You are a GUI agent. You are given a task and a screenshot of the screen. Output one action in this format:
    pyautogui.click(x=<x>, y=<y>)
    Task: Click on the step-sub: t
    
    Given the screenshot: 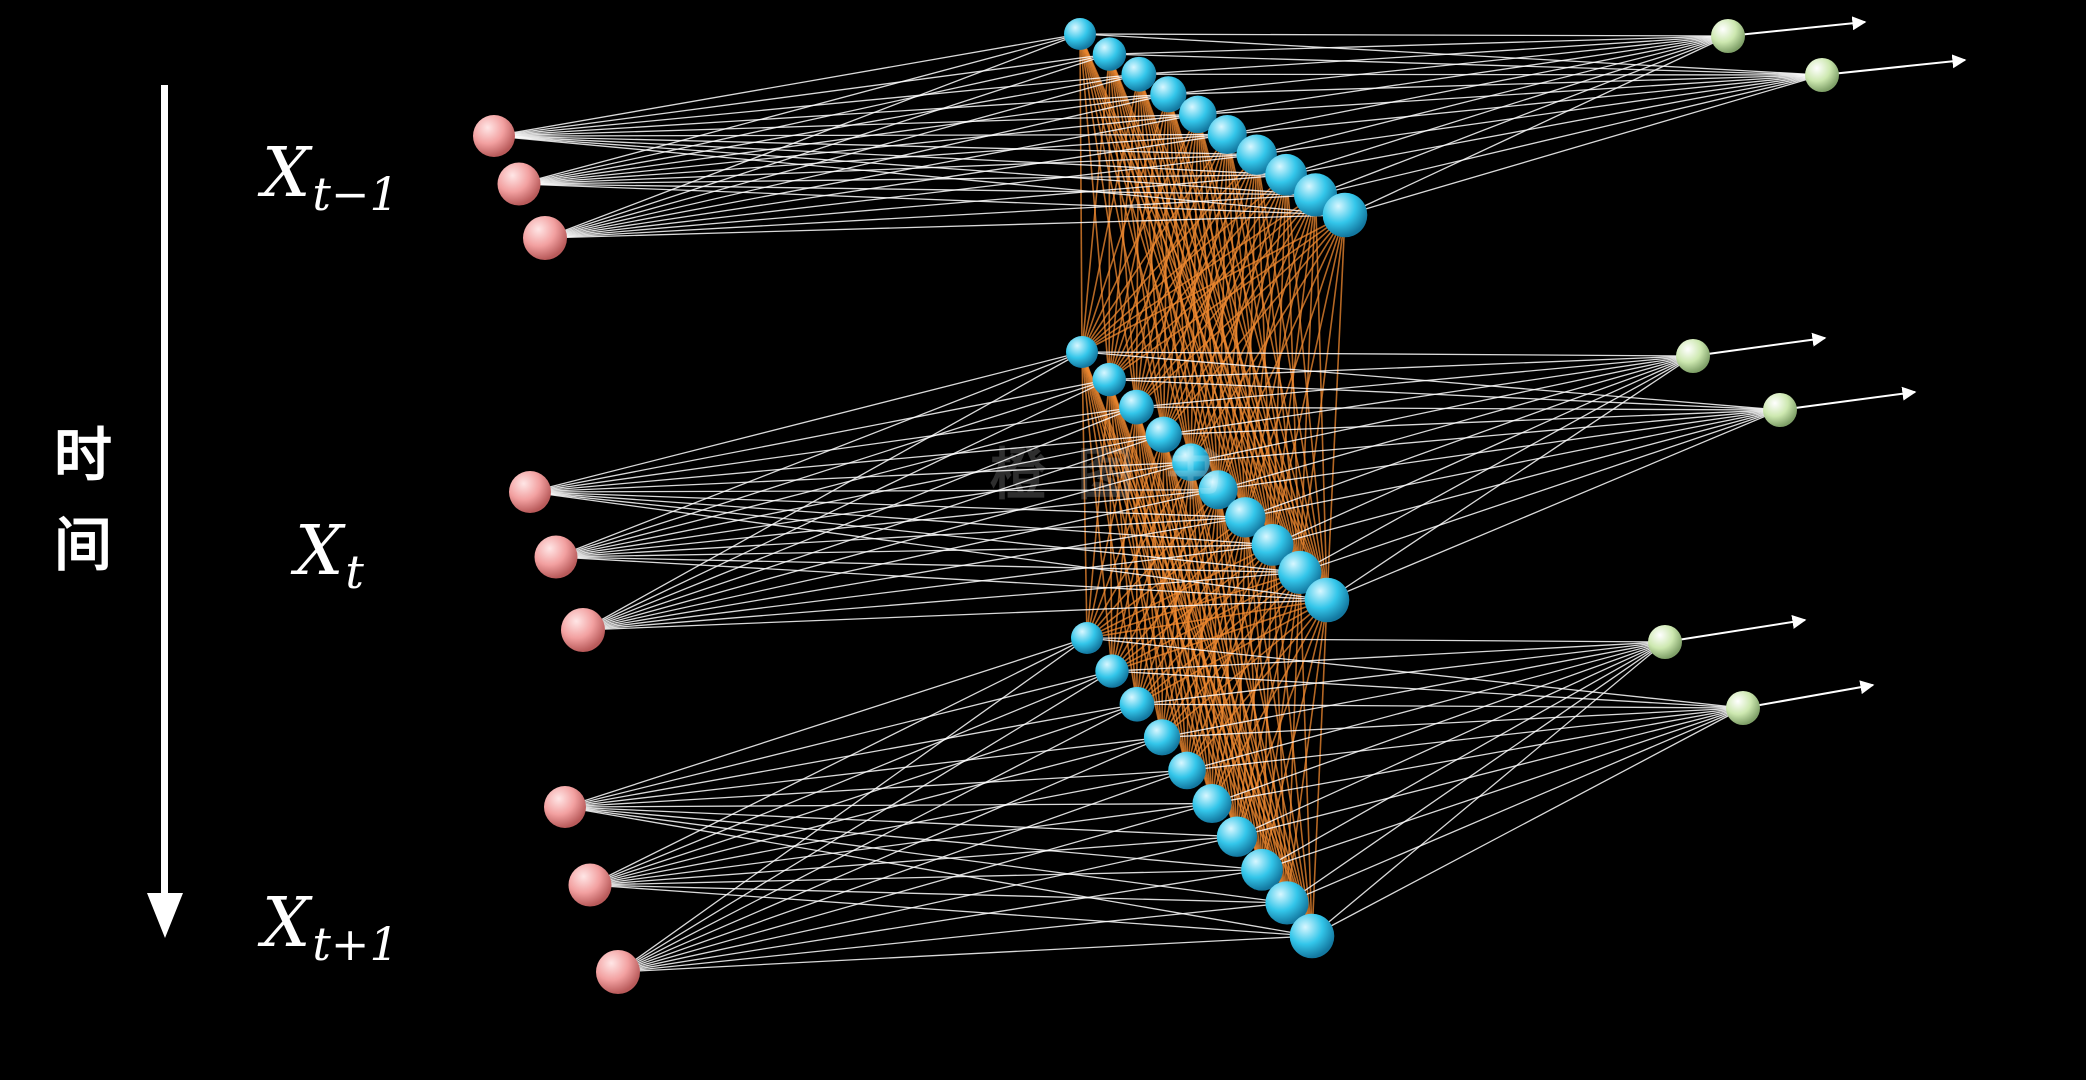 What is the action you would take?
    pyautogui.click(x=354, y=572)
    